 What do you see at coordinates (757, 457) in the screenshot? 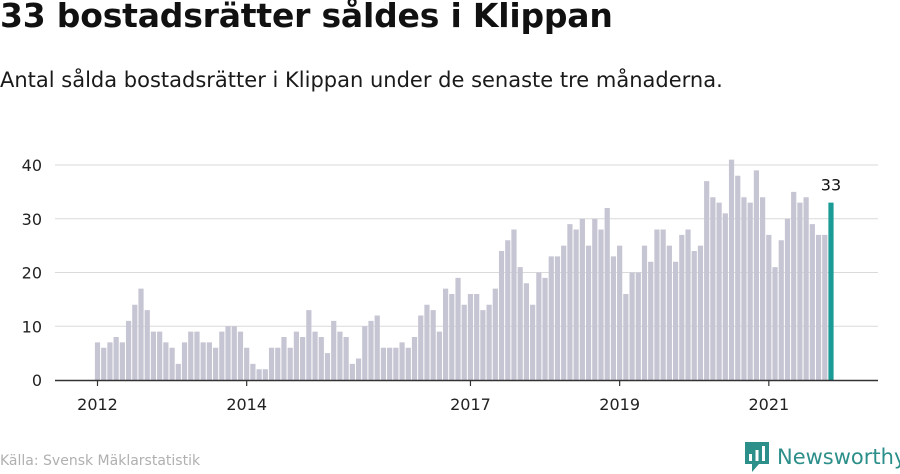
I see `newsworthy-logo-icon` at bounding box center [757, 457].